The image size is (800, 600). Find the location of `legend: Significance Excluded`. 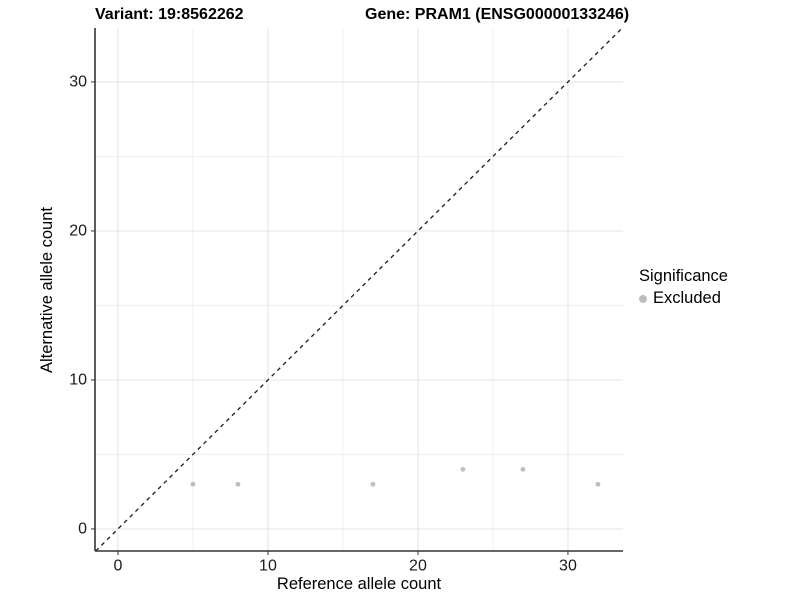

legend: Significance Excluded is located at coordinates (683, 287).